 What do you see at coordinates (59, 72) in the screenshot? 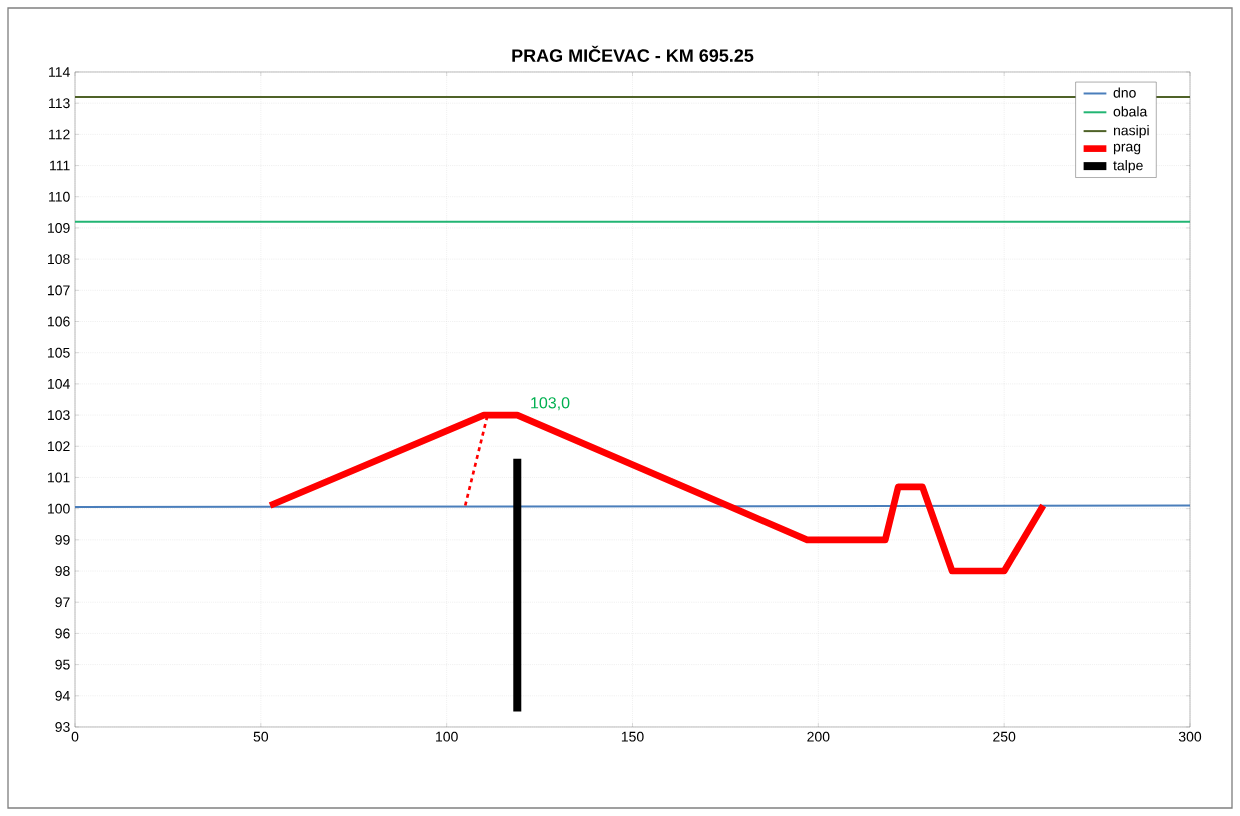
I see `y-tick-label: 114` at bounding box center [59, 72].